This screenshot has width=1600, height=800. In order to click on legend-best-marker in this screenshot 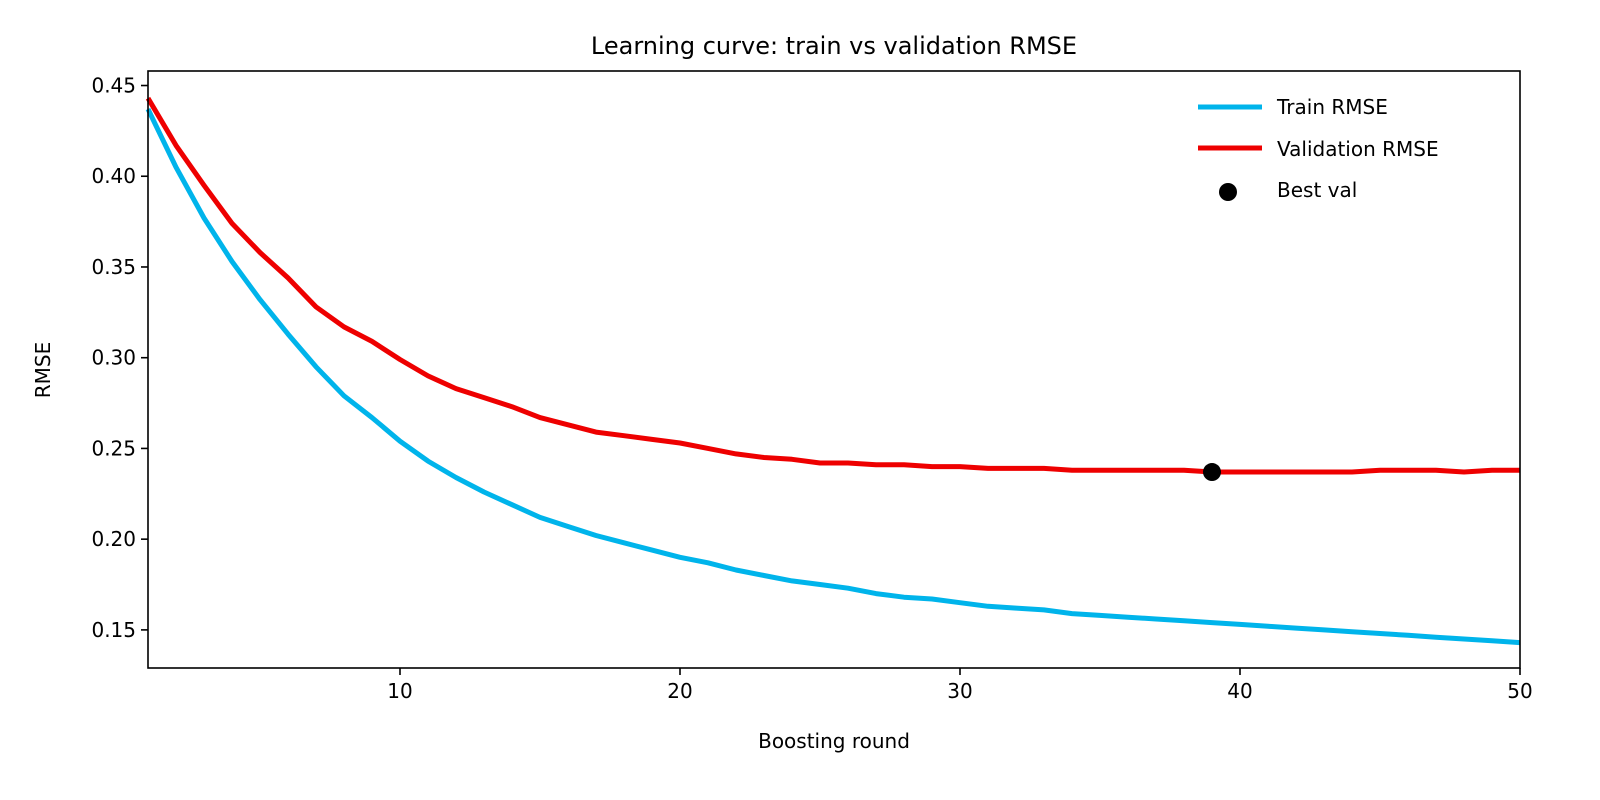, I will do `click(1228, 192)`.